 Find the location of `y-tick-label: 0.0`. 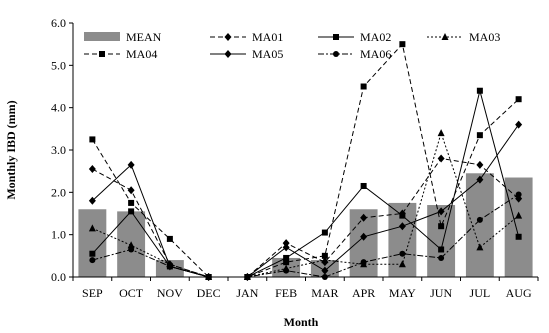

y-tick-label: 0.0 is located at coordinates (58, 277).